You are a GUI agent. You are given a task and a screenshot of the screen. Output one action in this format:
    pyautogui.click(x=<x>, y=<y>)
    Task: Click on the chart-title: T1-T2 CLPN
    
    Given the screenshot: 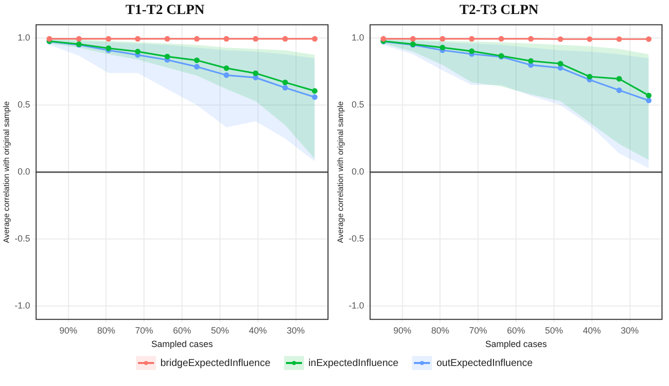 What is the action you would take?
    pyautogui.click(x=165, y=10)
    